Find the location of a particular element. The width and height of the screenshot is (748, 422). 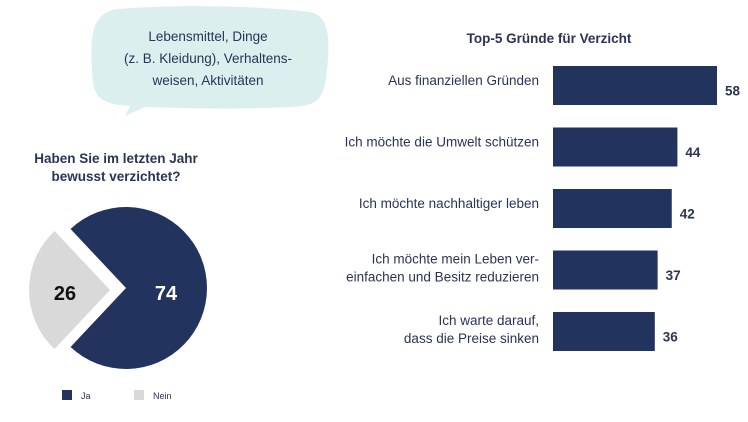

bar-value-label: 42 is located at coordinates (687, 214).